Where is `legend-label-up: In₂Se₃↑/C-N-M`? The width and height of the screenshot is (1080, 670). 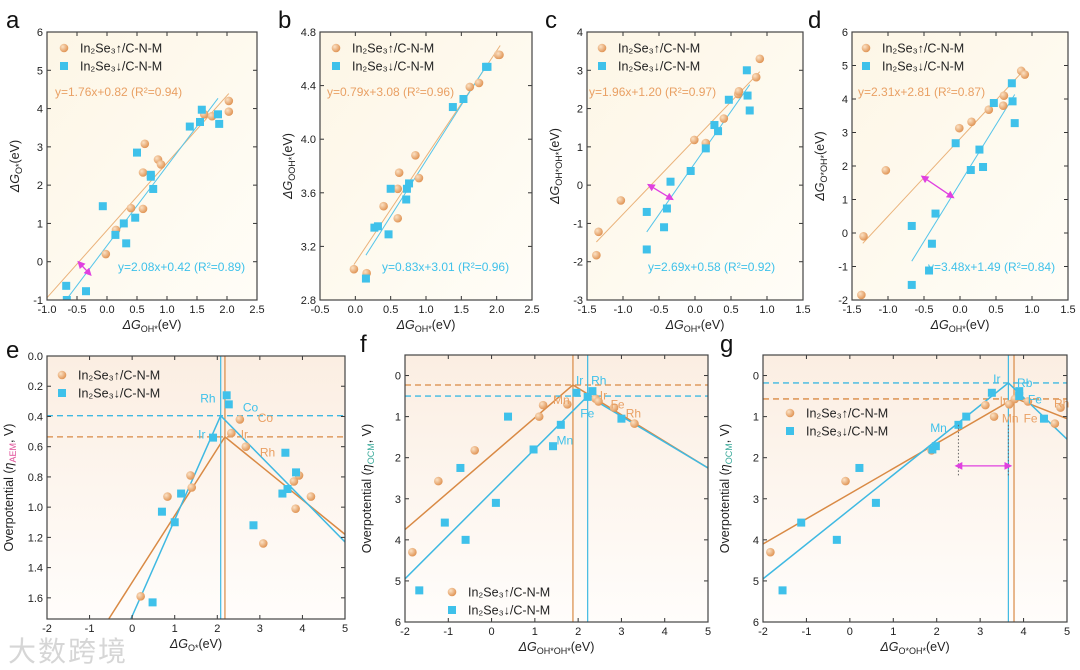
legend-label-up: In₂Se₃↑/C-N-M is located at coordinates (119, 376).